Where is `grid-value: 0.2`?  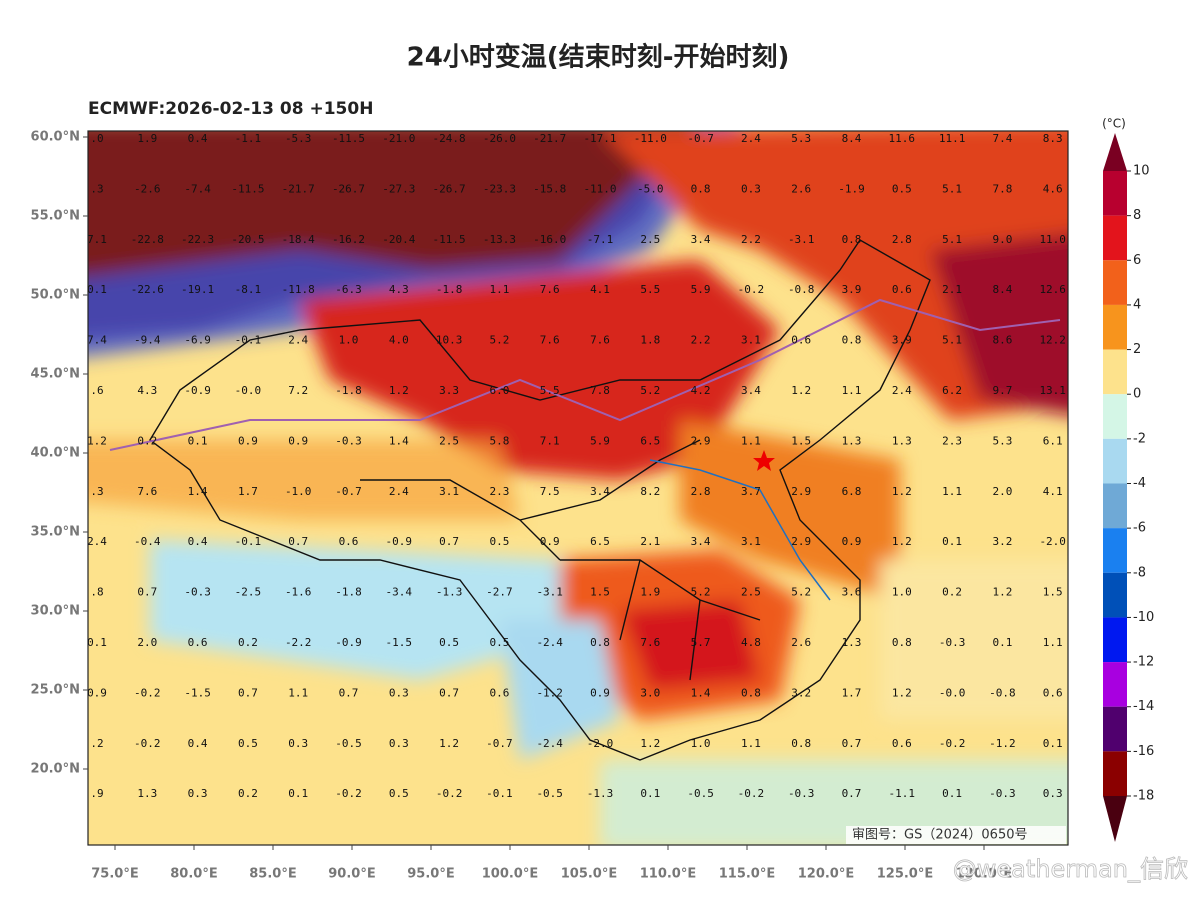
grid-value: 0.2 is located at coordinates (248, 642).